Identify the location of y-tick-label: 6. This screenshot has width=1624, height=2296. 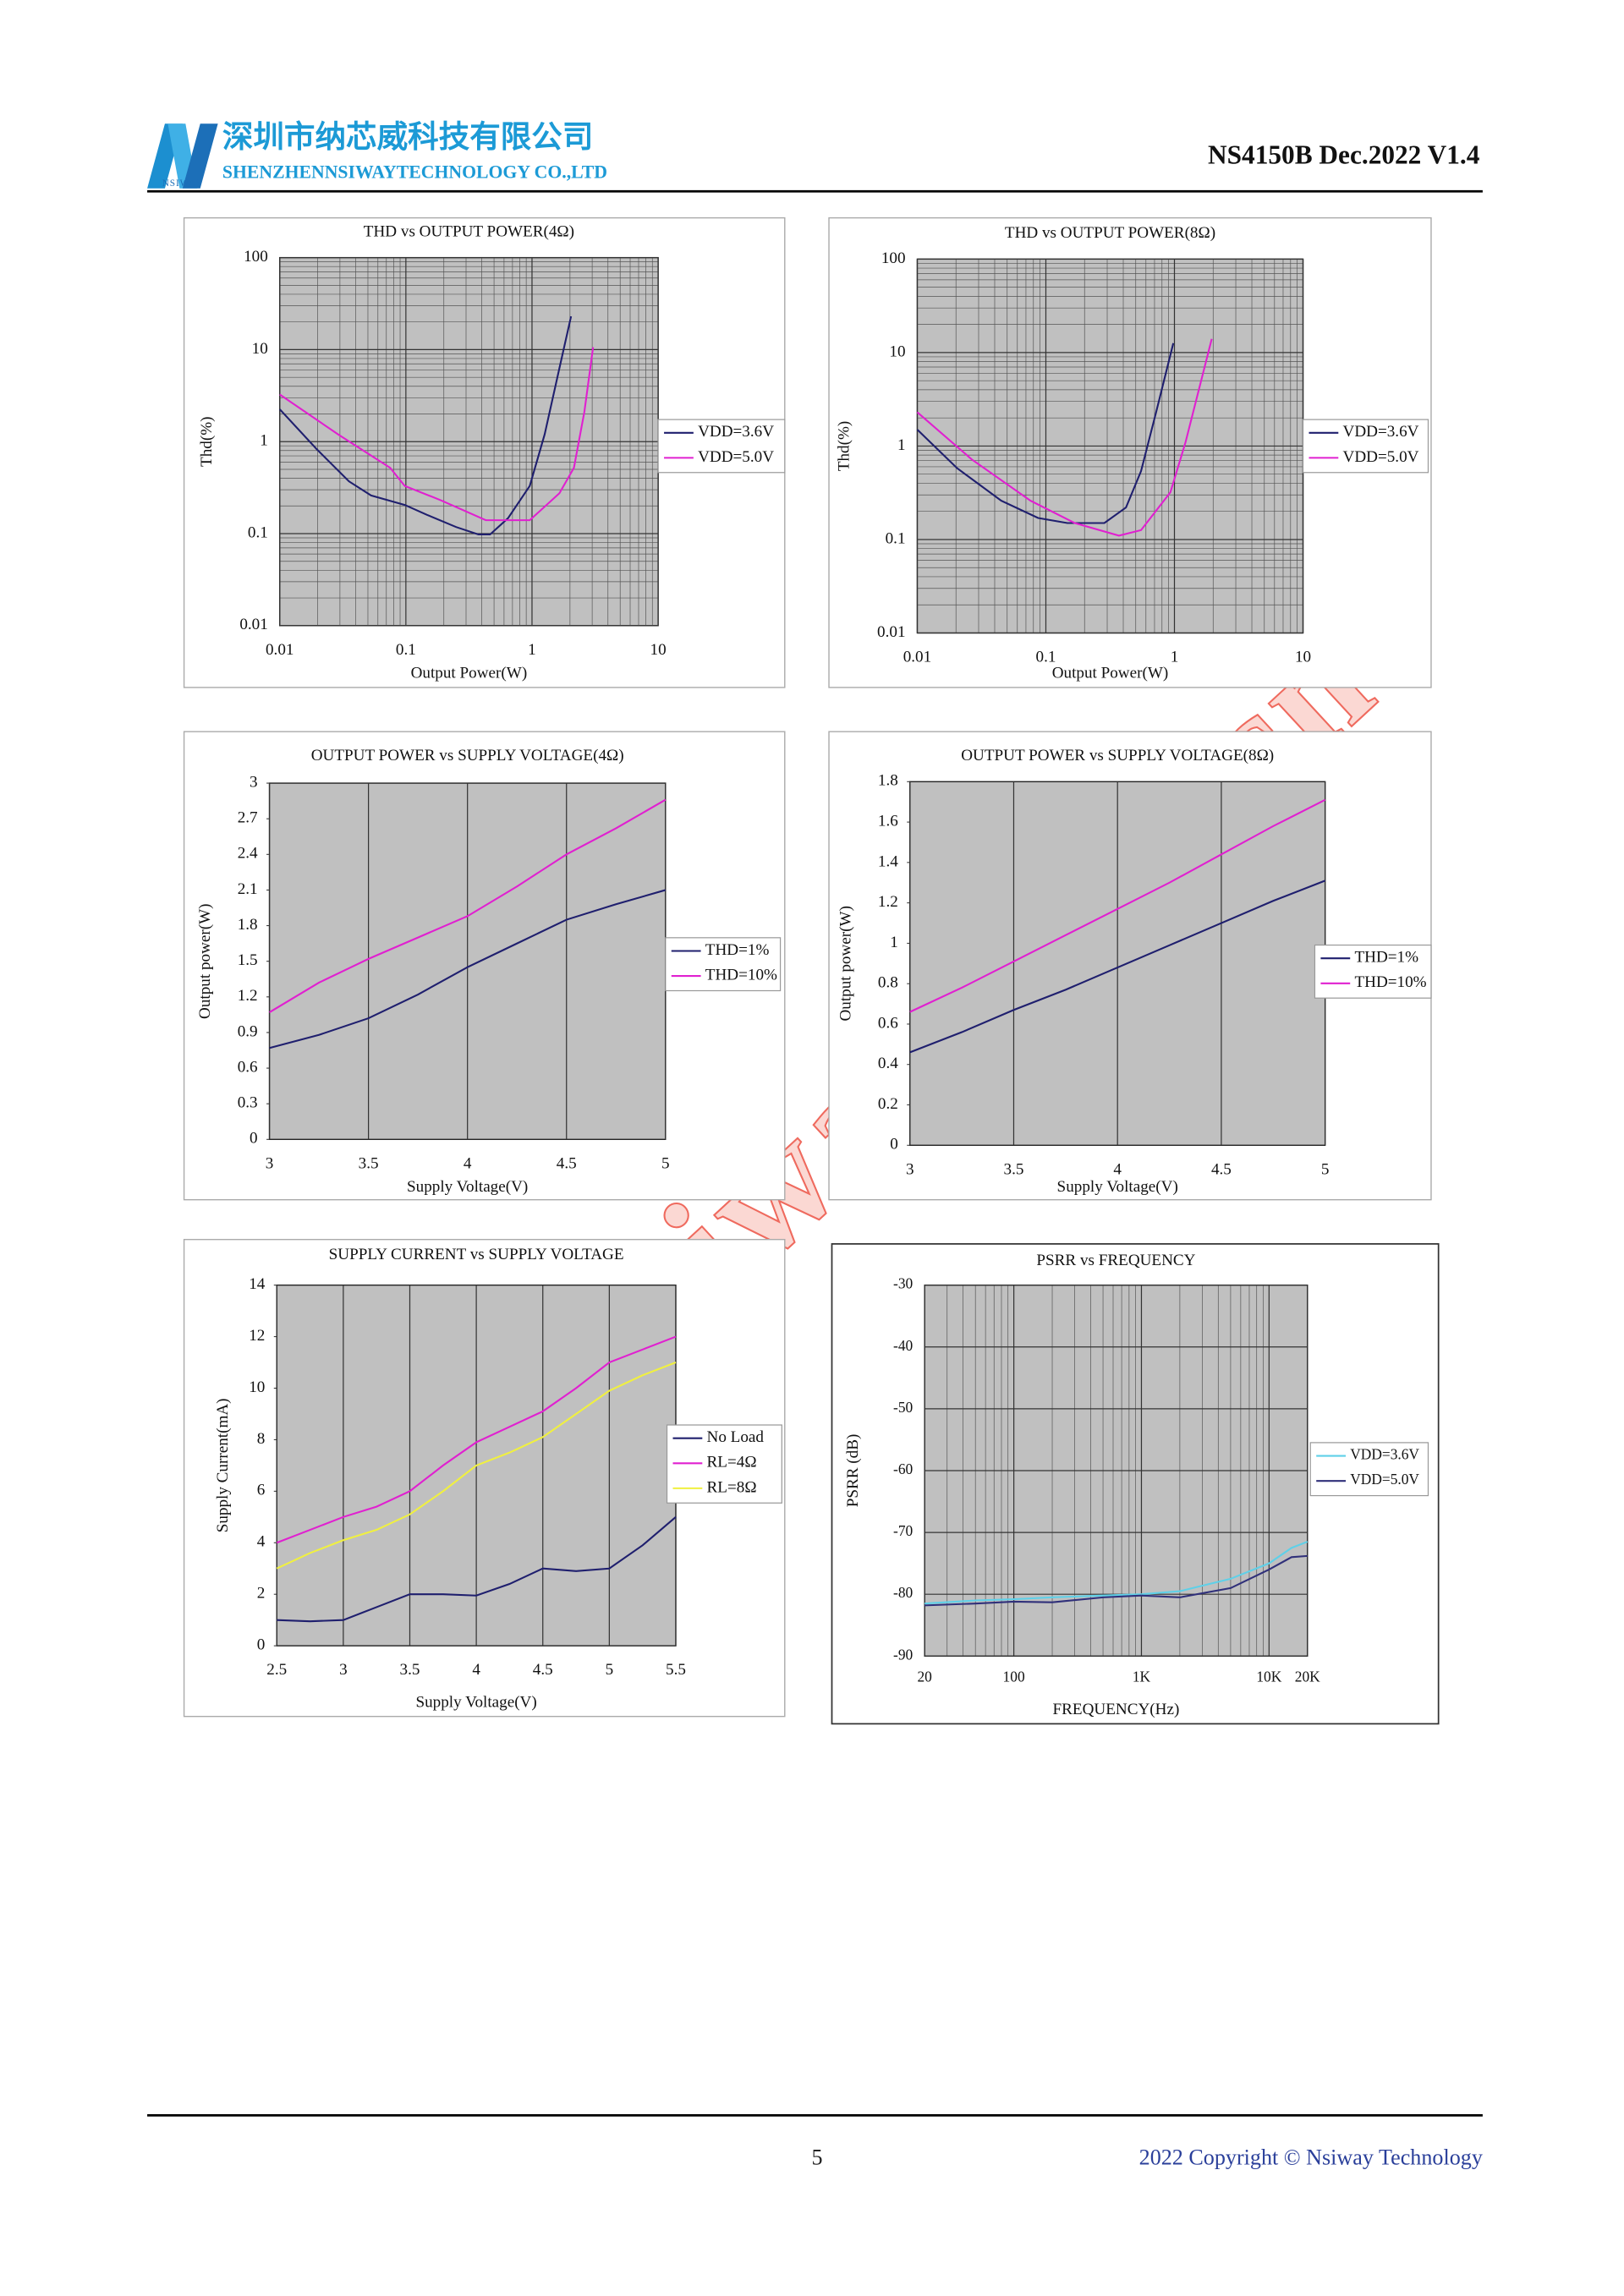
(262, 1490).